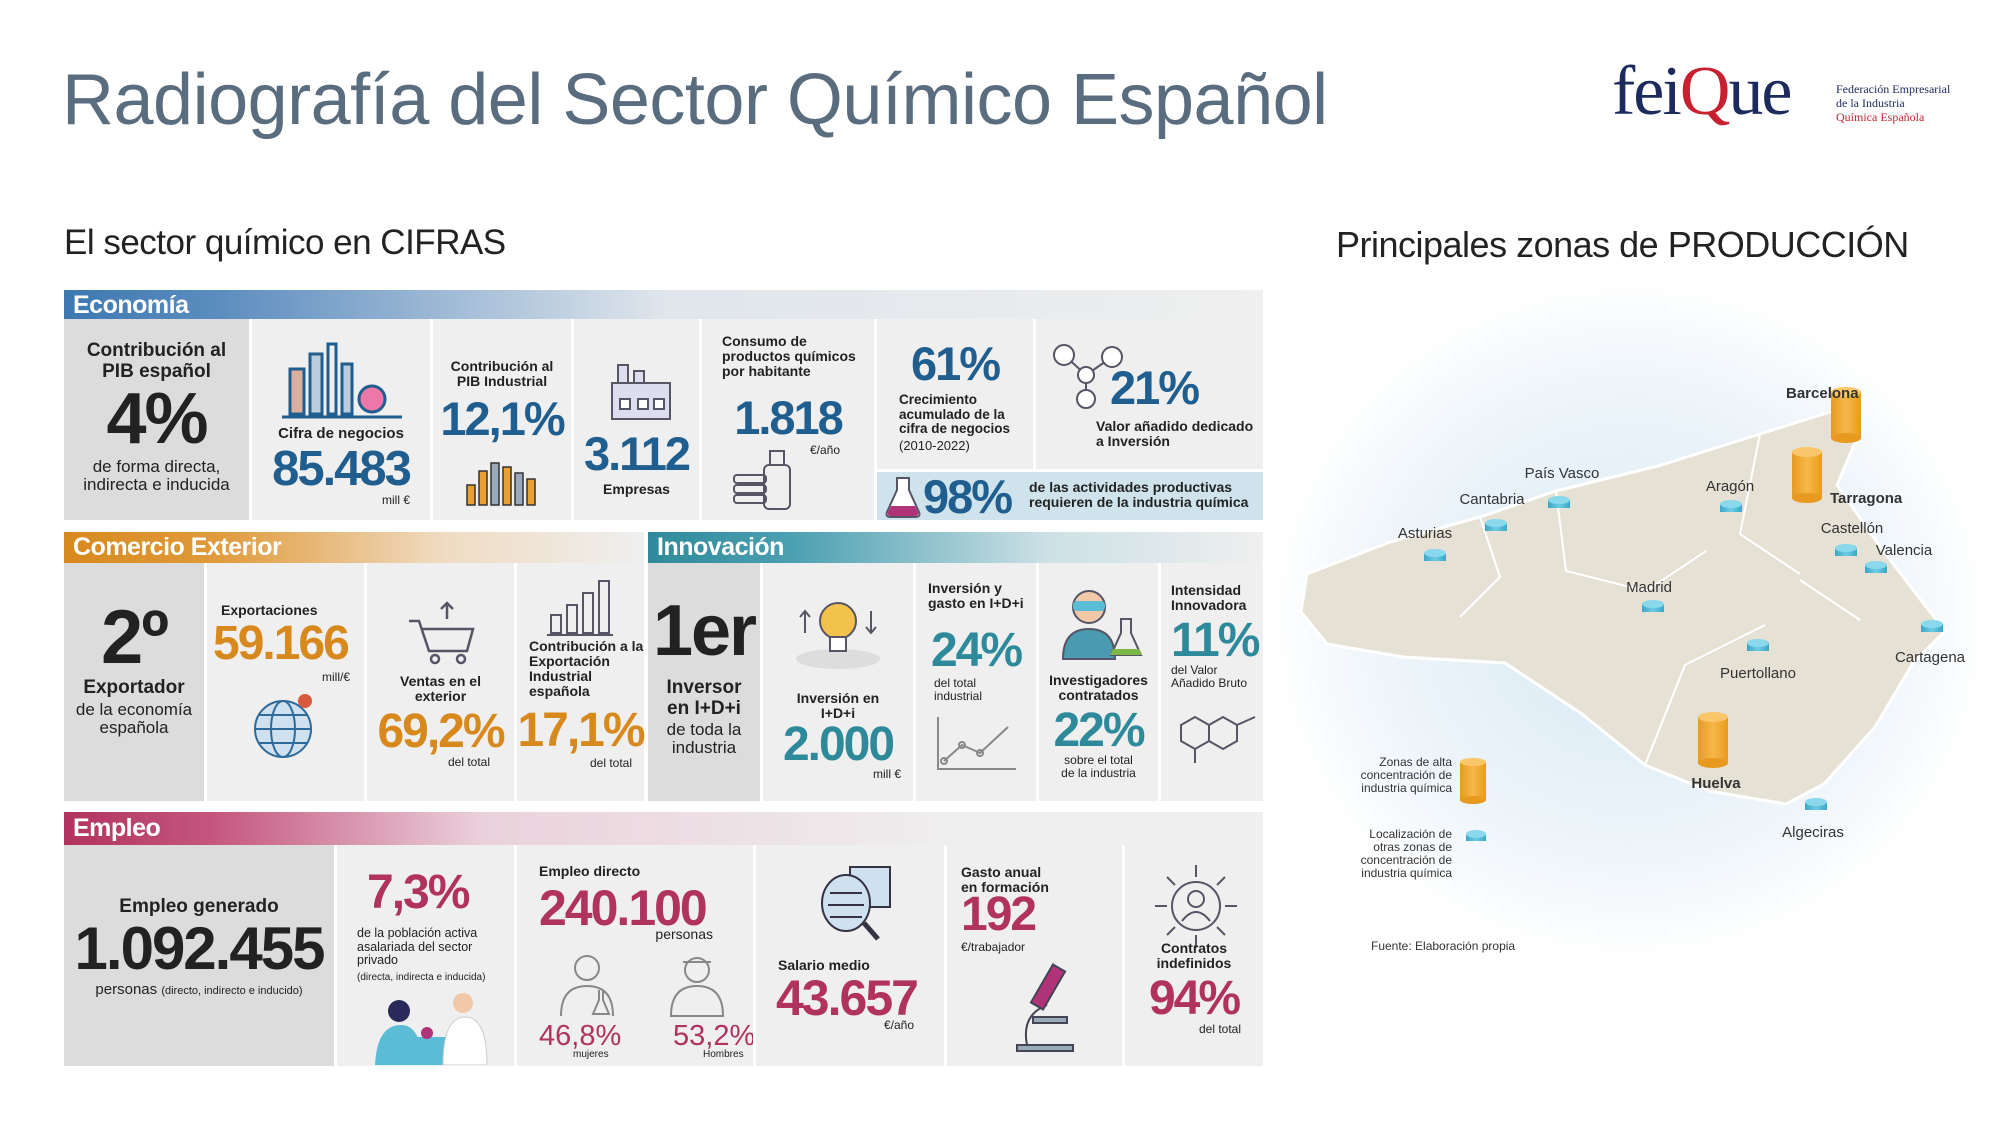  I want to click on cell: Inversión en I+D+i 2.000 mill €, so click(836, 682).